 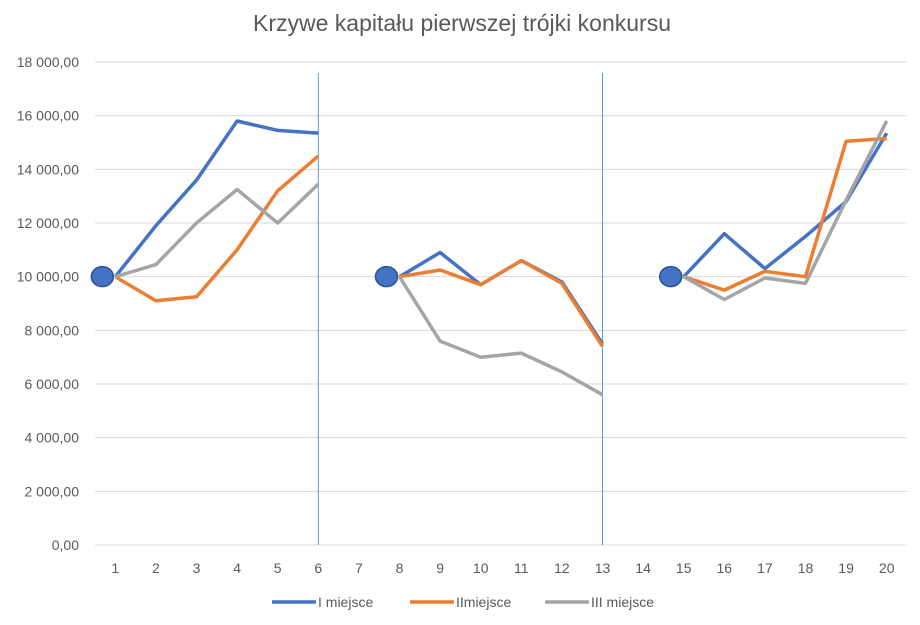 I want to click on legend-label: IImiejsce, so click(x=483, y=602).